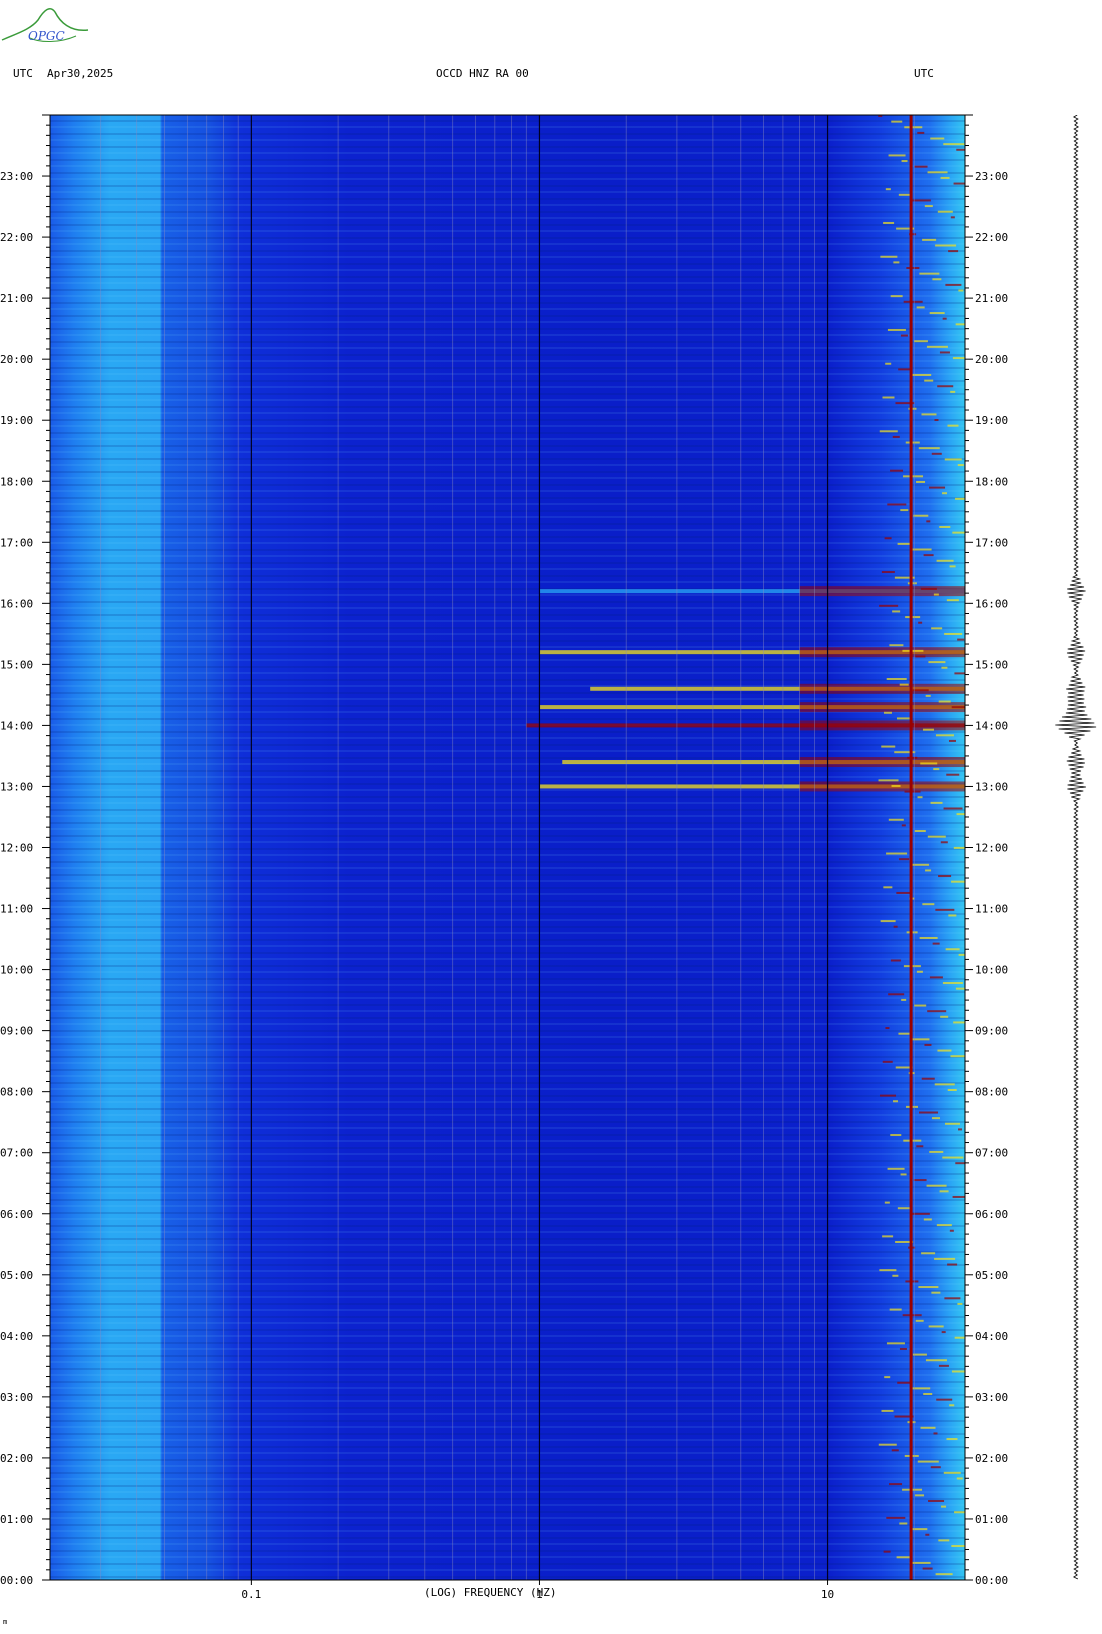  Describe the element at coordinates (16, 909) in the screenshot. I see `y-tick-label-left: 11:00` at that location.